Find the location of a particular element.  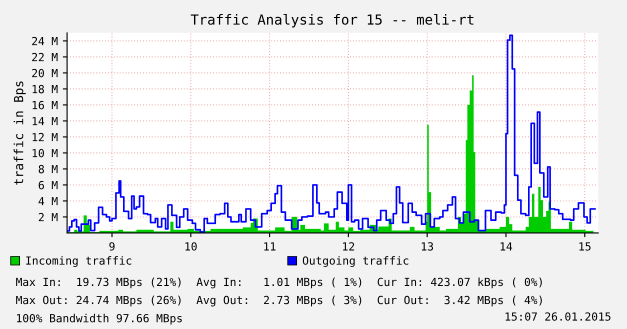

x-tick-label: 11 is located at coordinates (270, 246).